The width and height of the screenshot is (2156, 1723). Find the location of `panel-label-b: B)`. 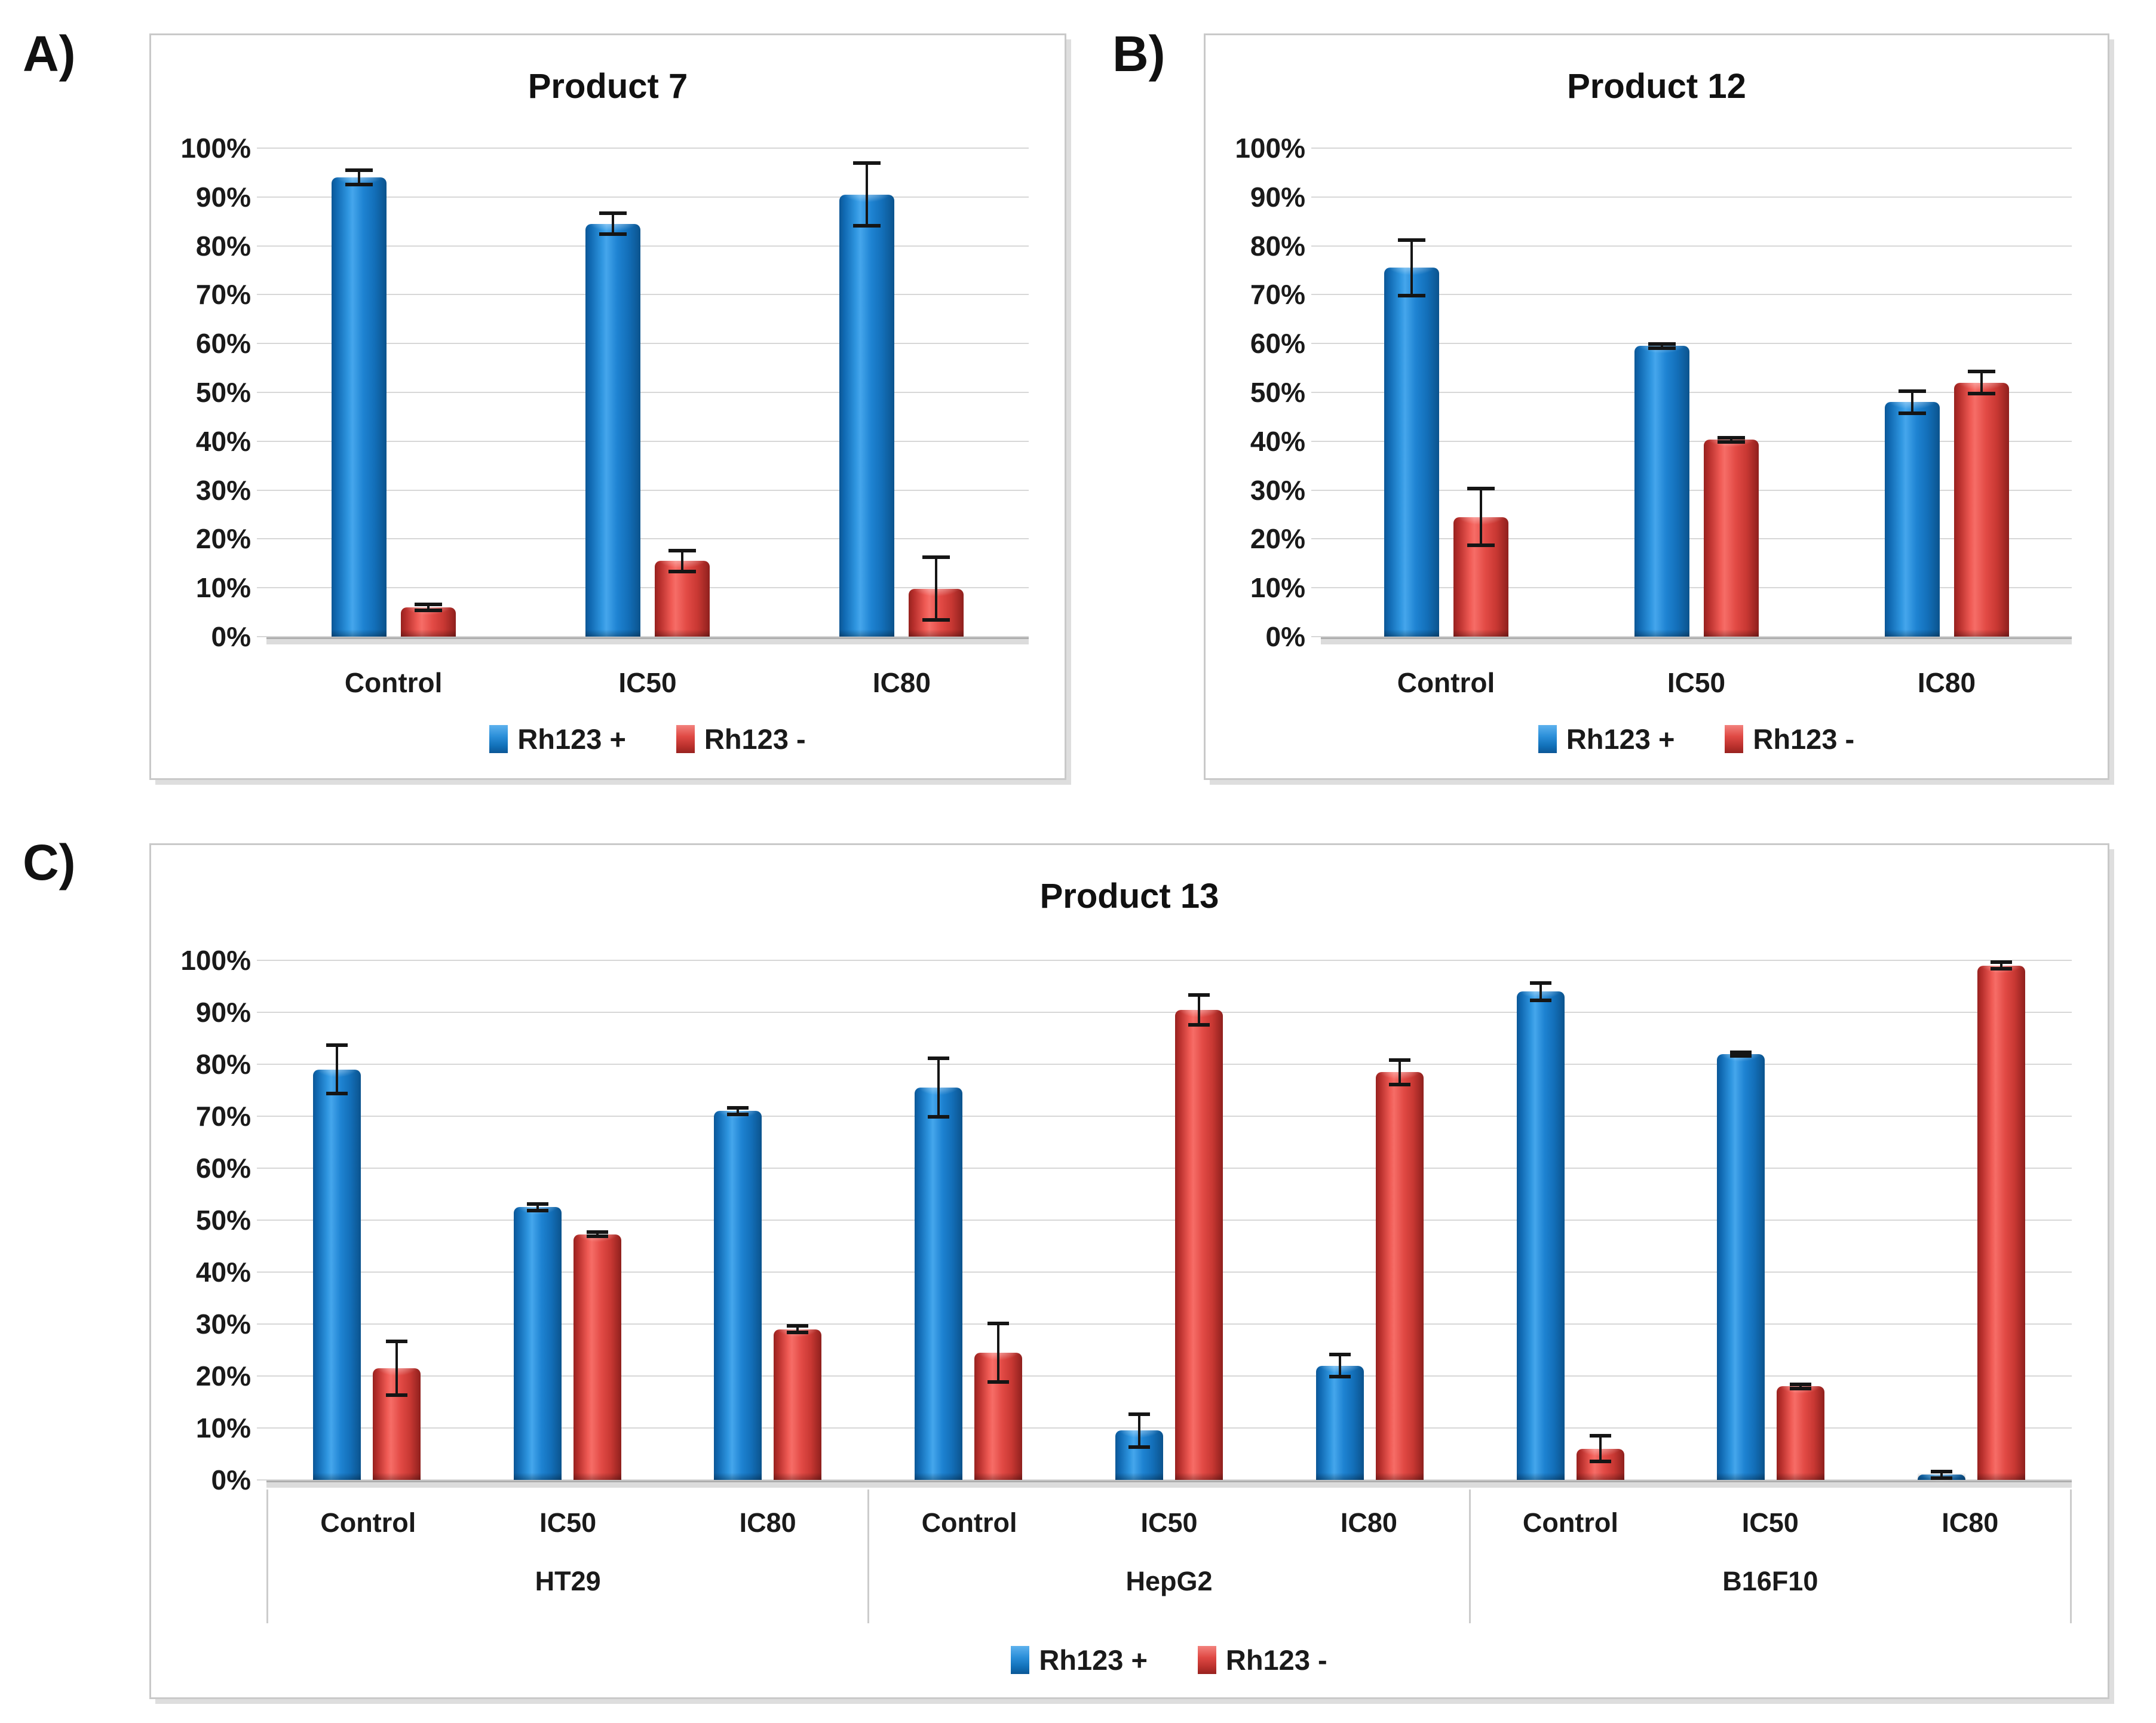

panel-label-b: B) is located at coordinates (1139, 54).